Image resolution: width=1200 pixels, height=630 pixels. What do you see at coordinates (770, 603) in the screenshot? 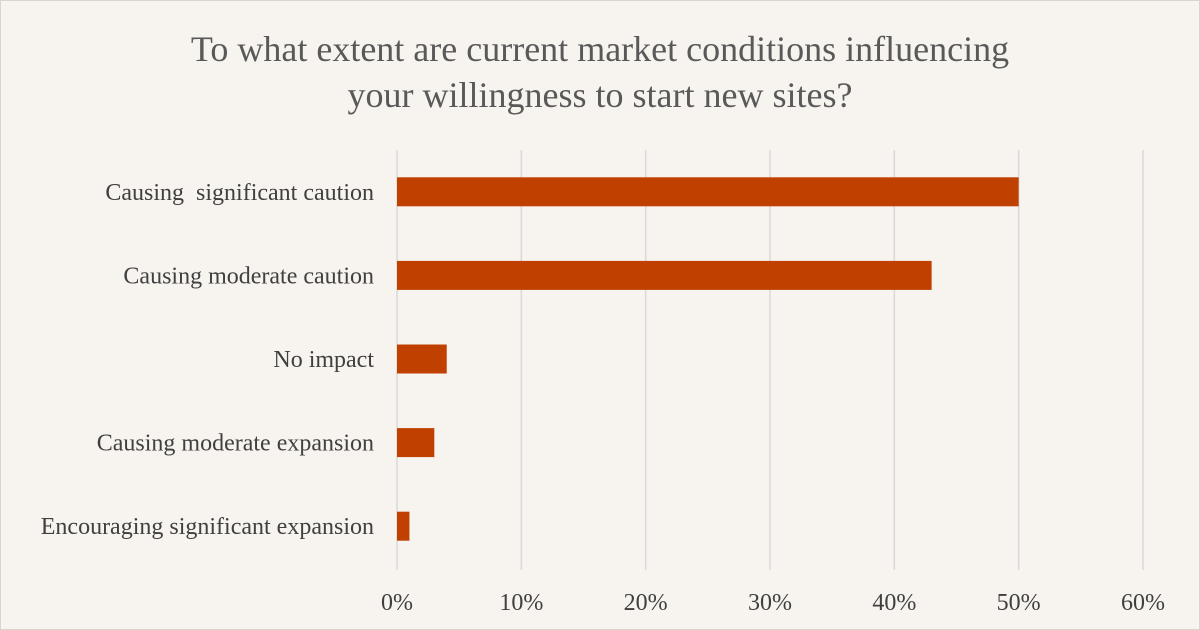
I see `x-tick-label: 30%` at bounding box center [770, 603].